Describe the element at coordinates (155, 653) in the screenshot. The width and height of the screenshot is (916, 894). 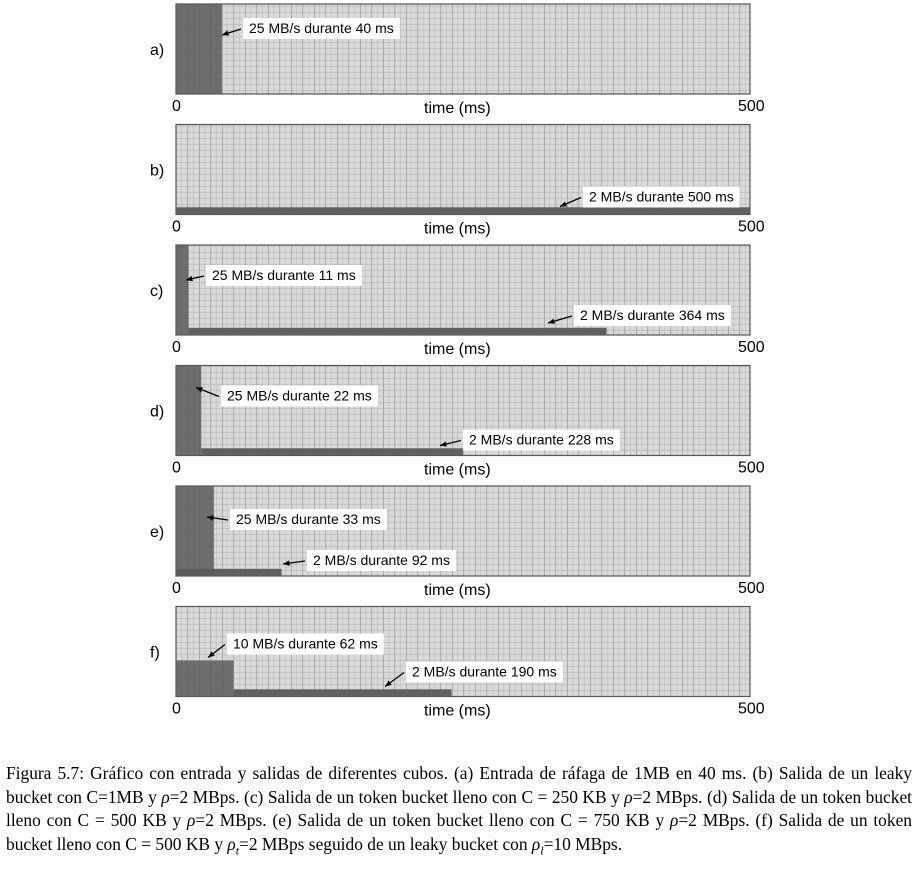
I see `panel-label: f)` at that location.